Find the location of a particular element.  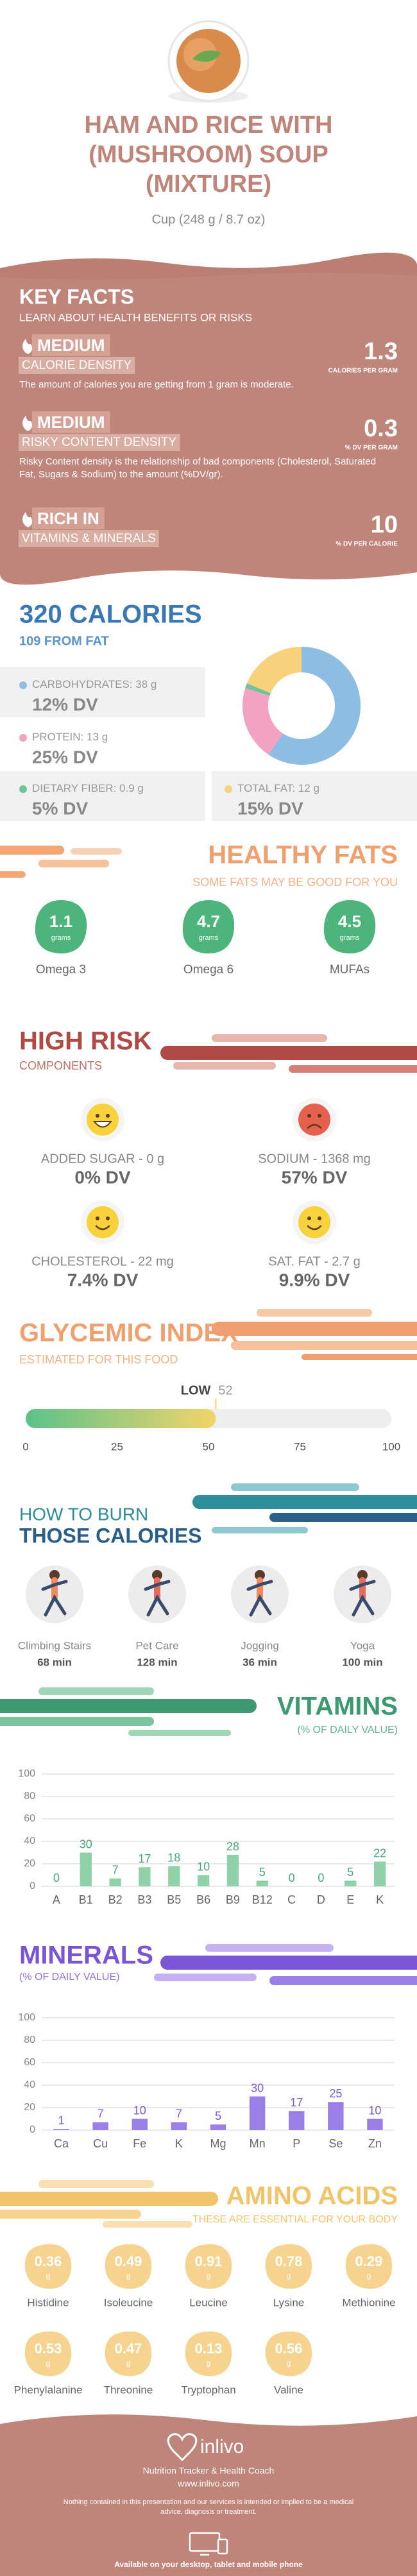

risk-dv: 0% DV is located at coordinates (102, 1177).